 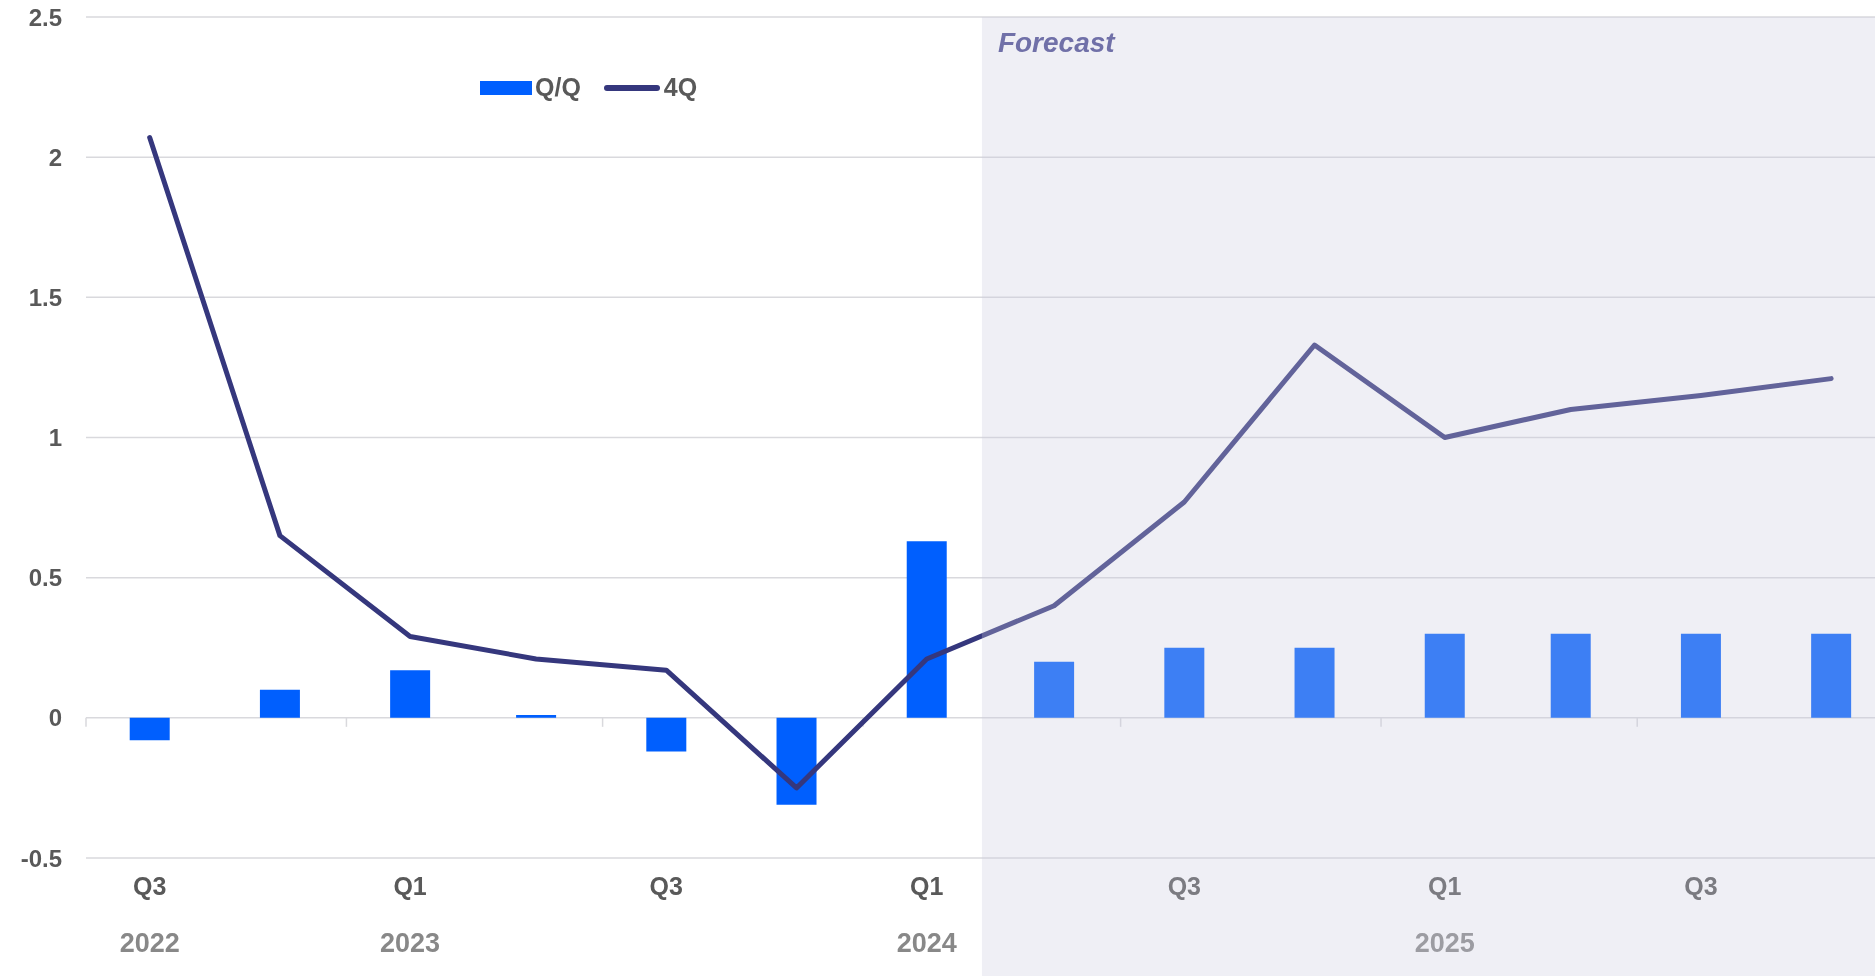 I want to click on x-tick-label: Q1 2025, so click(x=1444, y=915).